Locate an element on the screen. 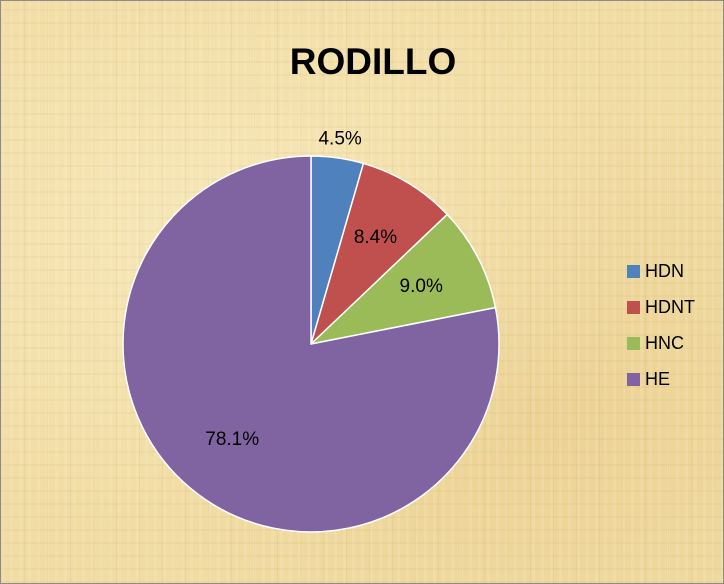 The image size is (724, 584). data-label-he: 78.1% is located at coordinates (232, 439).